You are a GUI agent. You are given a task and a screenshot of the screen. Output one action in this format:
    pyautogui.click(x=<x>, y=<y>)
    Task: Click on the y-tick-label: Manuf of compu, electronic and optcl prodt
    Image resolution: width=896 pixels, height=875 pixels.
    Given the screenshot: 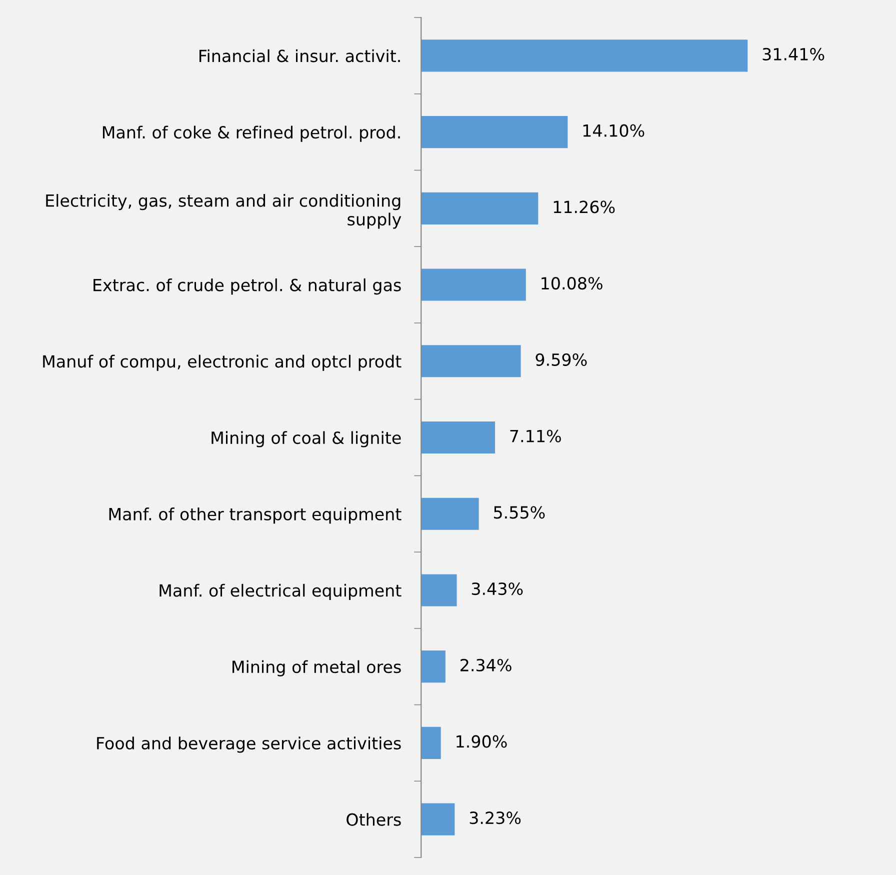 What is the action you would take?
    pyautogui.click(x=222, y=362)
    